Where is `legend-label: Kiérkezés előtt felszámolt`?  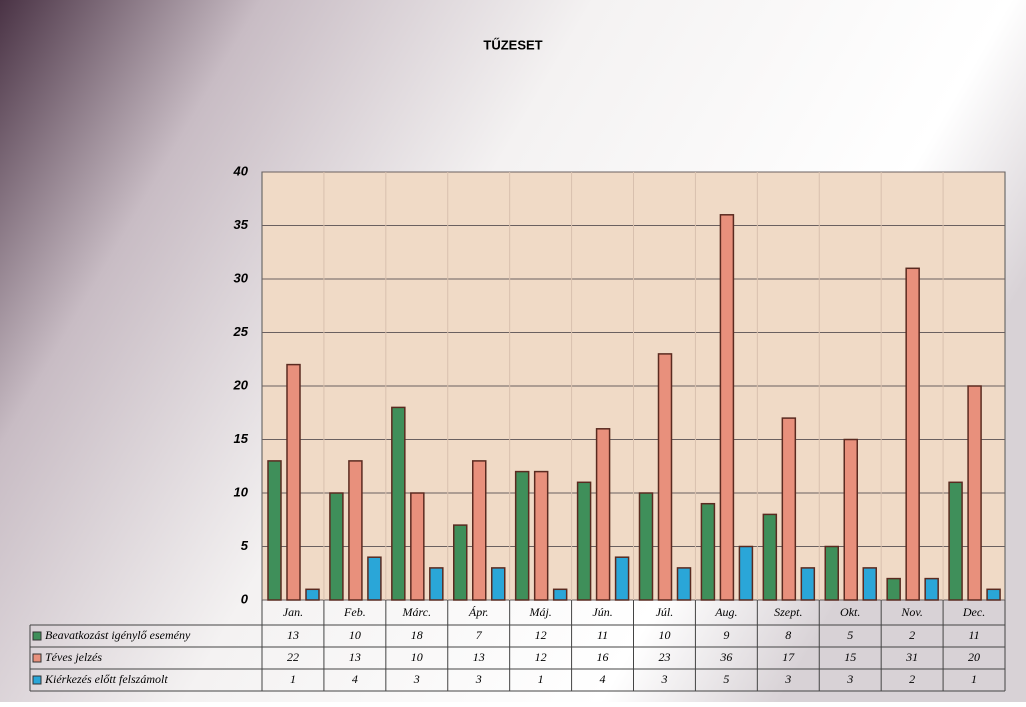 legend-label: Kiérkezés előtt felszámolt is located at coordinates (106, 679).